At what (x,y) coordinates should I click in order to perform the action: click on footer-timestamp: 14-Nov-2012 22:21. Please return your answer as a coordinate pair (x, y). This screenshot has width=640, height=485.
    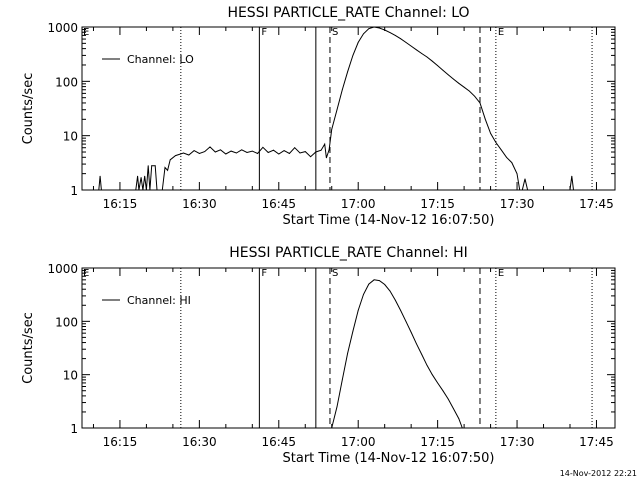
    Looking at the image, I should click on (598, 473).